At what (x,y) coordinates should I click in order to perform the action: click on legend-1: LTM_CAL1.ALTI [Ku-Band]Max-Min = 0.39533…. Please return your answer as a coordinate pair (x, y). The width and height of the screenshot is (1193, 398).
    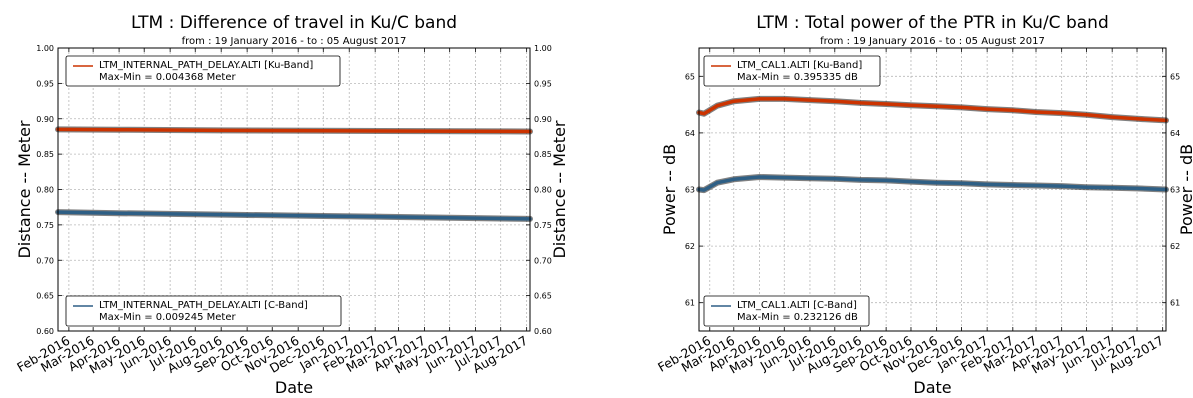
    Looking at the image, I should click on (792, 71).